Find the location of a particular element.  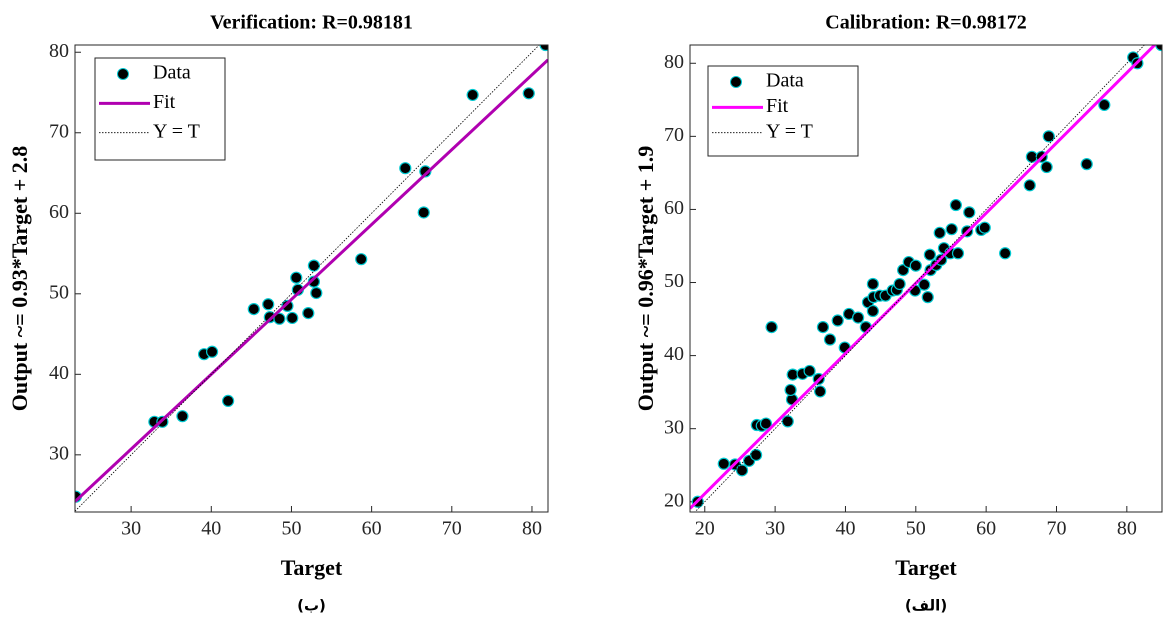

chart-title: Calibration: R=0.98172 is located at coordinates (925, 23).